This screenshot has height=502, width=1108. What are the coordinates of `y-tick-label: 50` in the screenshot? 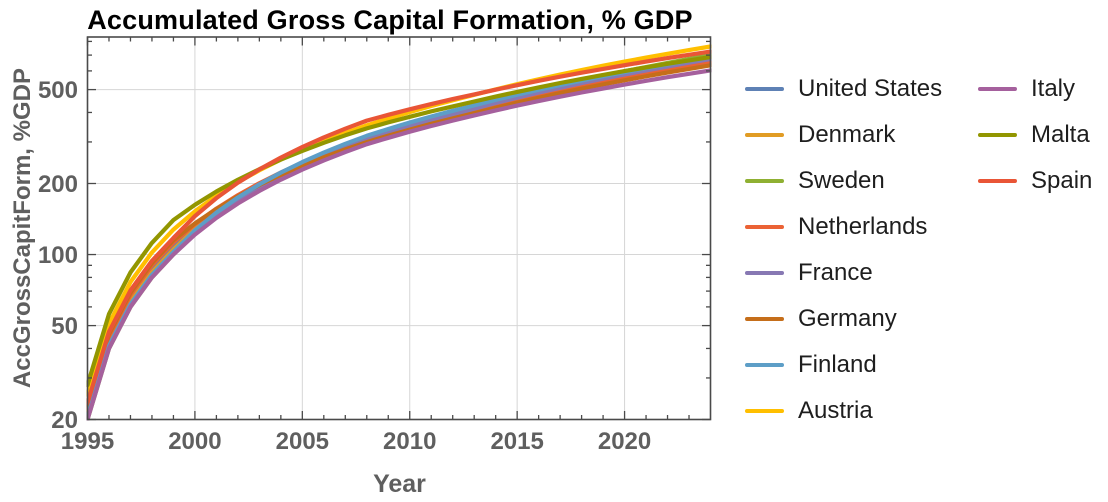 It's located at (64, 326).